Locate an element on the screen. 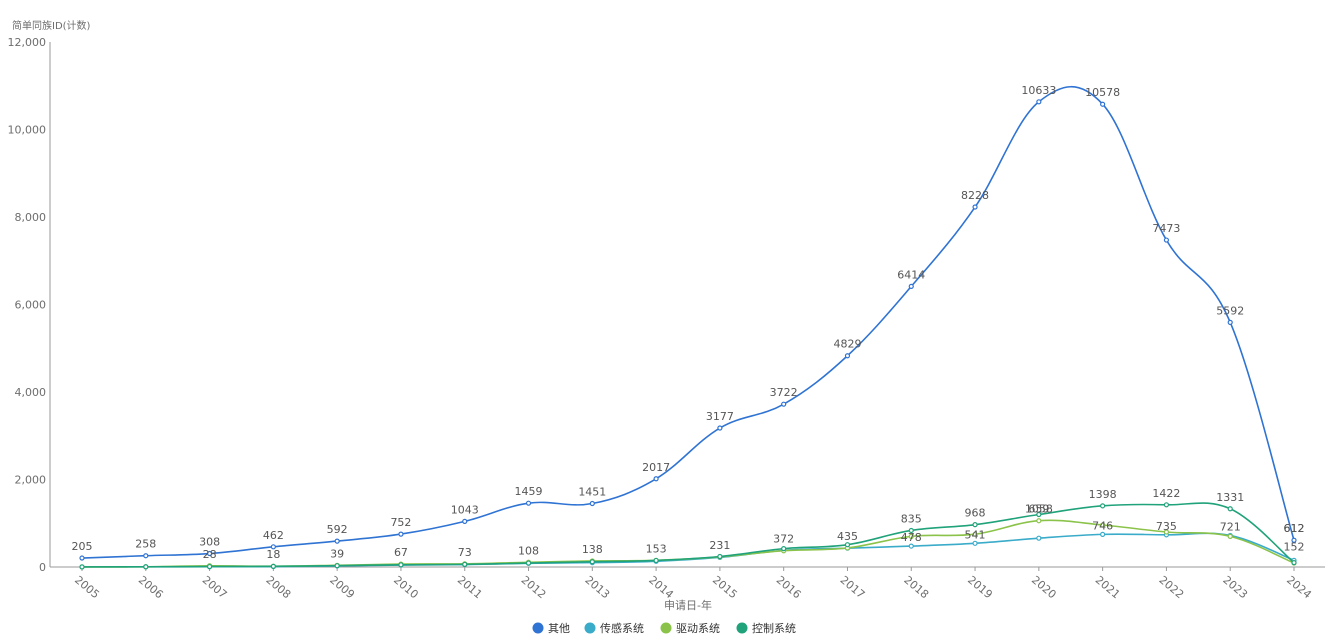 The height and width of the screenshot is (636, 1334). data-label: 1058 is located at coordinates (1039, 509).